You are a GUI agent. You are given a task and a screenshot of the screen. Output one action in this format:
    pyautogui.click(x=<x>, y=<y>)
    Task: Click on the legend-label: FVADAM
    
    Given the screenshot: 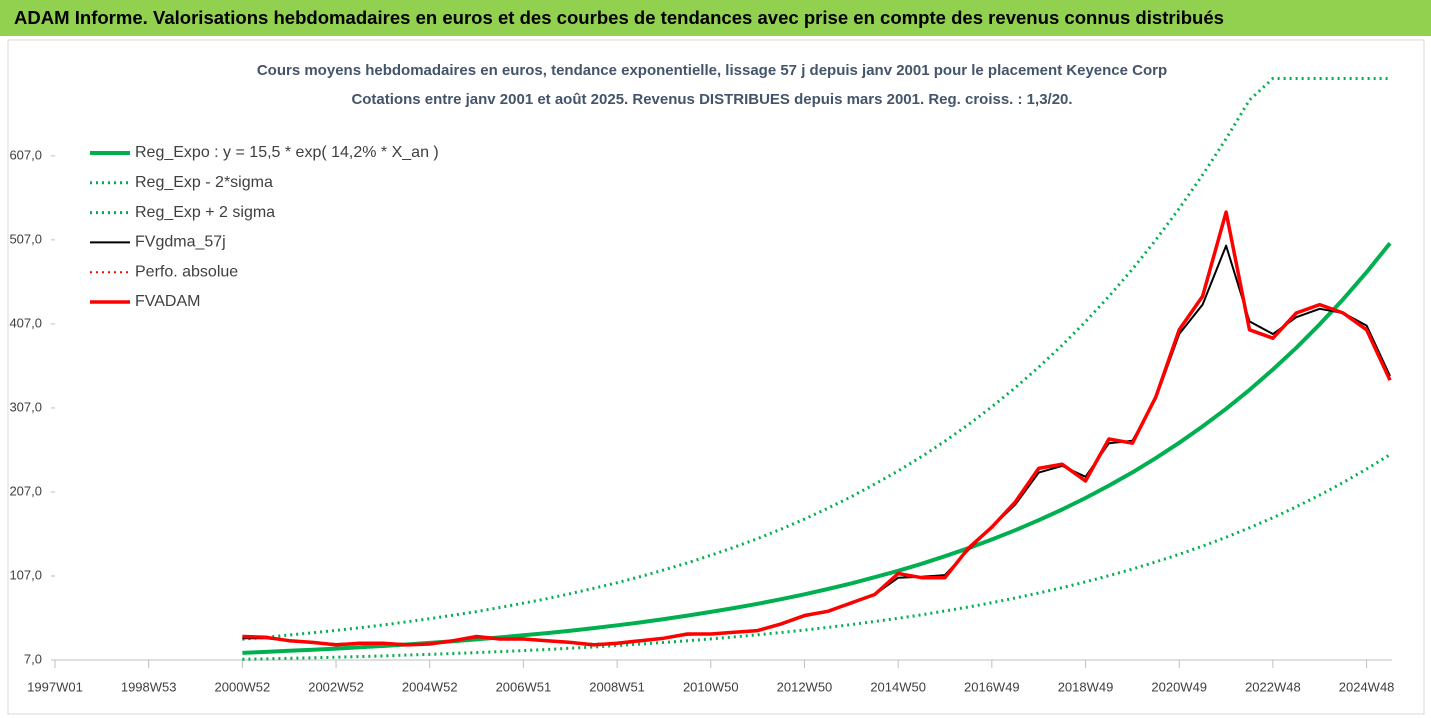 What is the action you would take?
    pyautogui.click(x=167, y=301)
    